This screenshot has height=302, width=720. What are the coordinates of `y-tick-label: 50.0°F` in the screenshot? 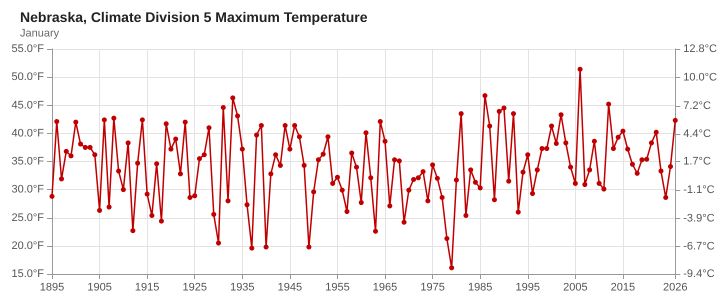 It's located at (27, 77).